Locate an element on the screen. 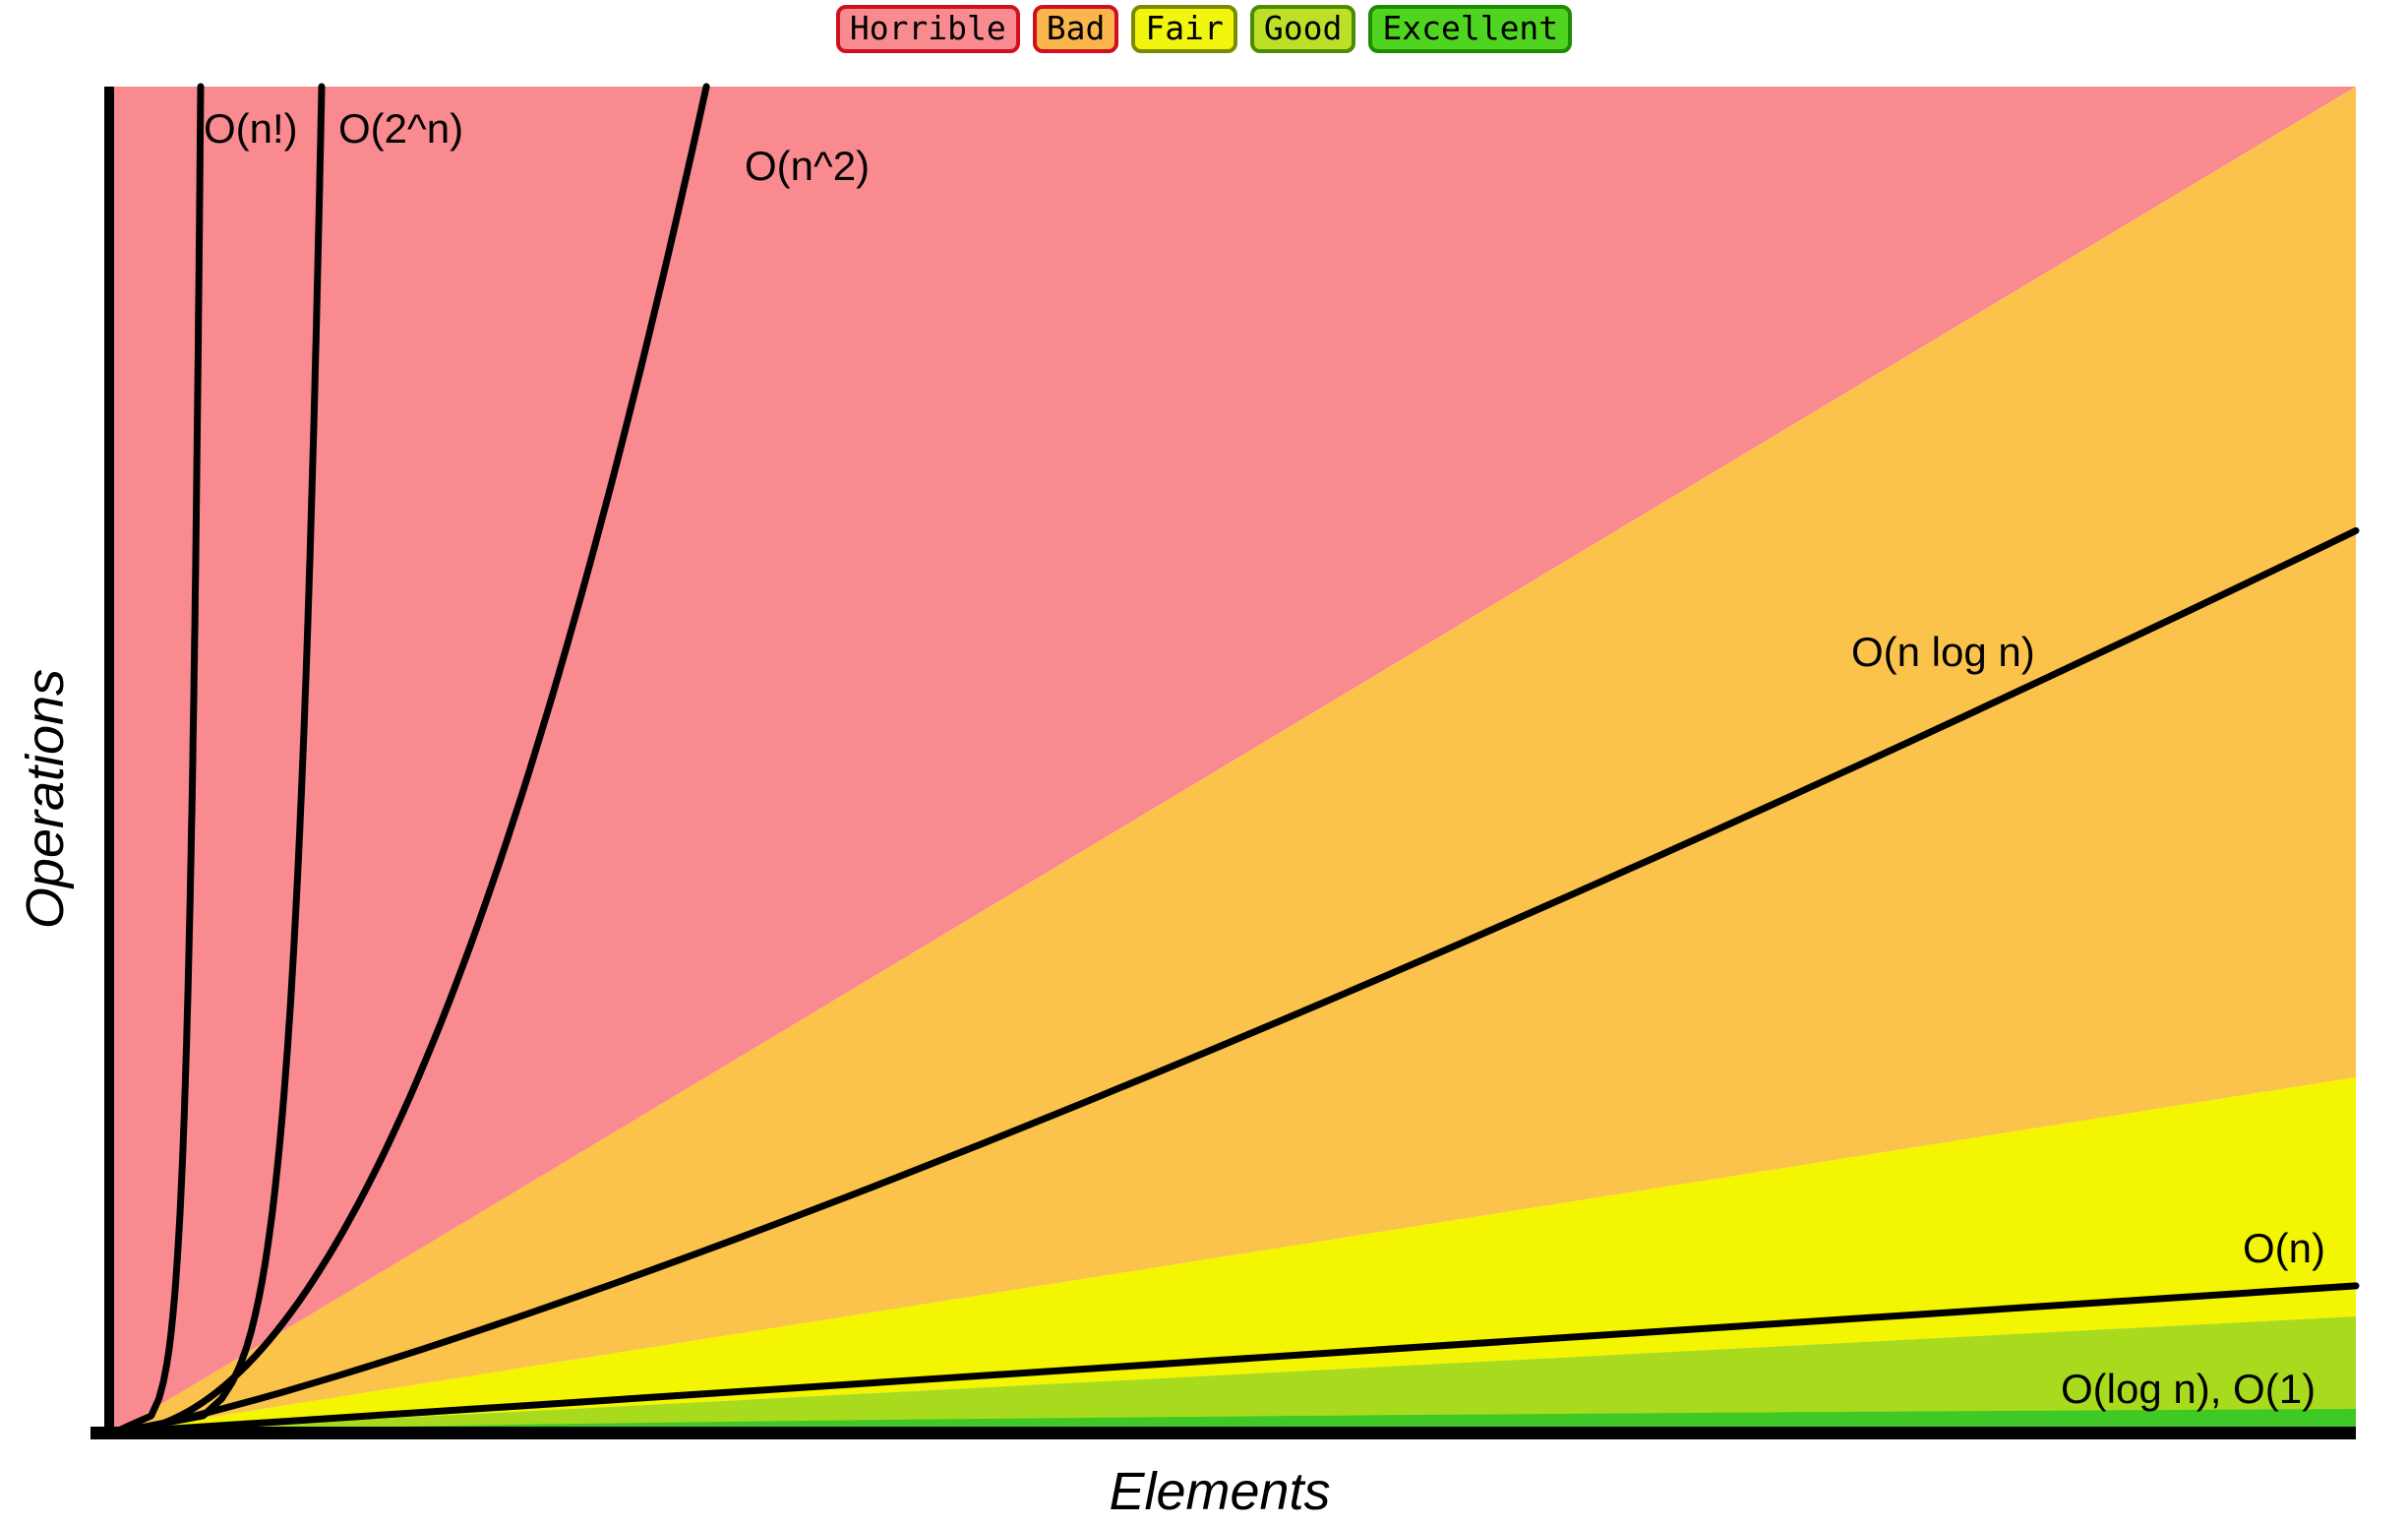 The height and width of the screenshot is (1526, 2408). legend-badge-bad: Bad is located at coordinates (1075, 29).